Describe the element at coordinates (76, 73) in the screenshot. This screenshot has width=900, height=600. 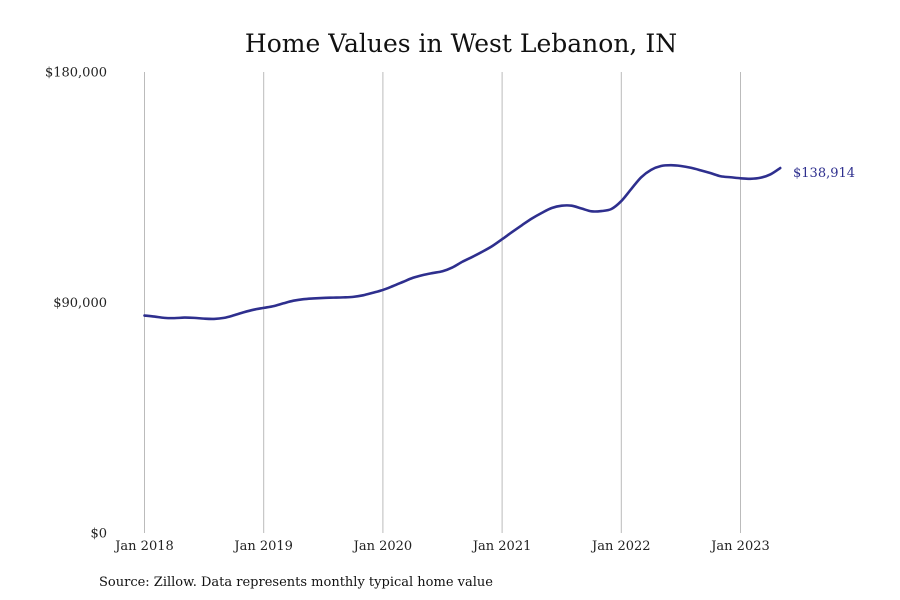
I see `y-tick-label: $180,000` at that location.